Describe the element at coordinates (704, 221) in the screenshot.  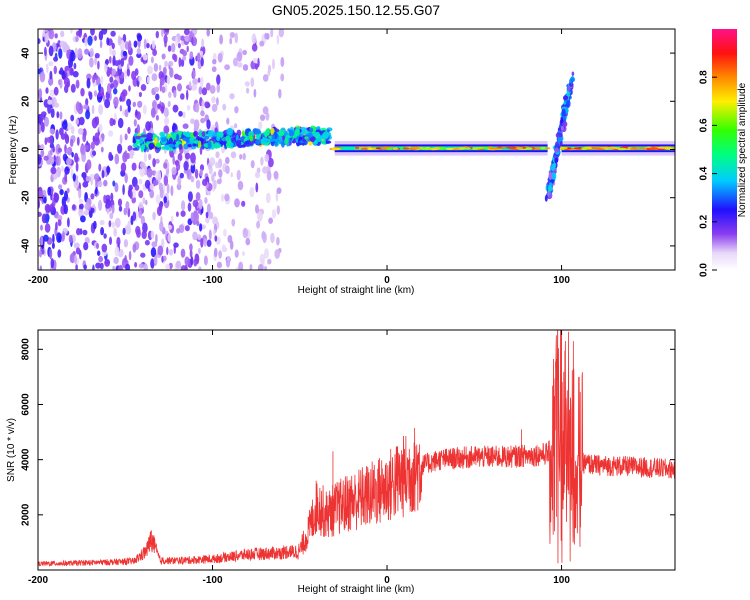
I see `colorbar-tick-label: 0.2` at that location.